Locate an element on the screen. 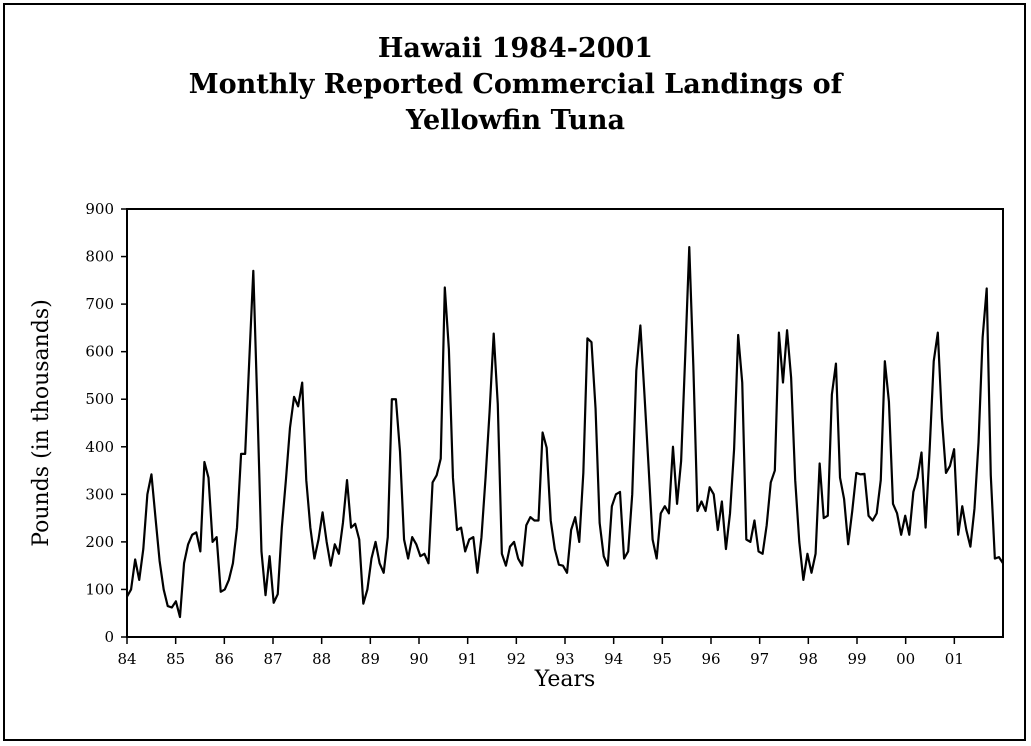 Image resolution: width=1031 pixels, height=746 pixels. x-tick-label: 86 is located at coordinates (224, 659).